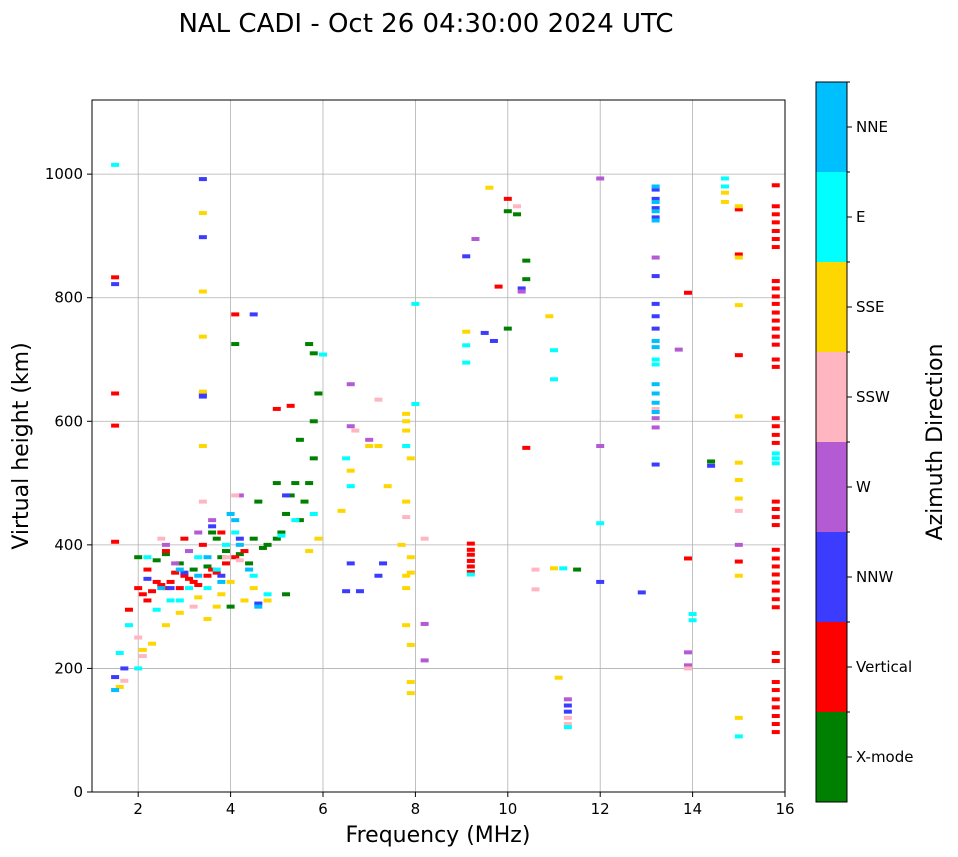 Image resolution: width=958 pixels, height=857 pixels. What do you see at coordinates (831, 667) in the screenshot?
I see `colorbar-swatch-vertical` at bounding box center [831, 667].